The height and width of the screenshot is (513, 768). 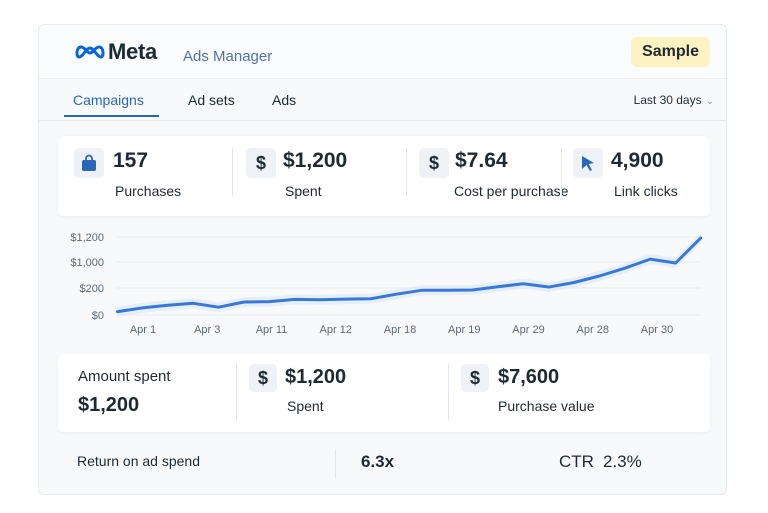 I want to click on stat-label: Purchases, so click(x=148, y=191).